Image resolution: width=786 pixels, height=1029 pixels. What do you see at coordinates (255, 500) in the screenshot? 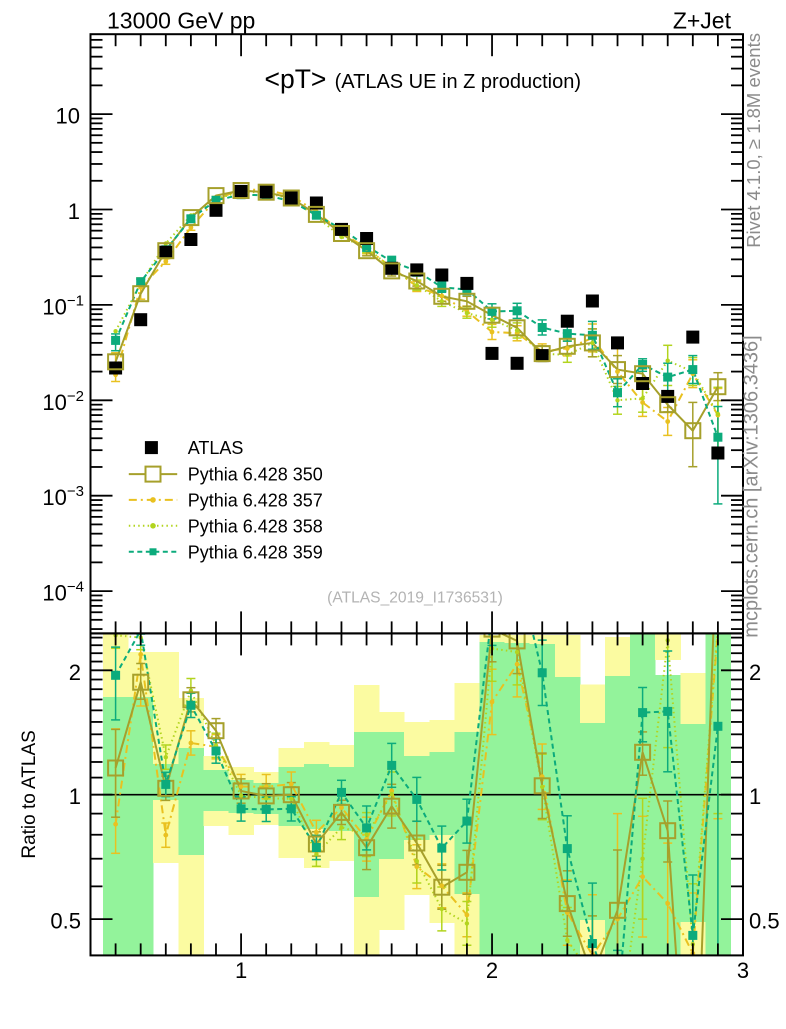
I see `svg-text: Pythia 6.428 357` at bounding box center [255, 500].